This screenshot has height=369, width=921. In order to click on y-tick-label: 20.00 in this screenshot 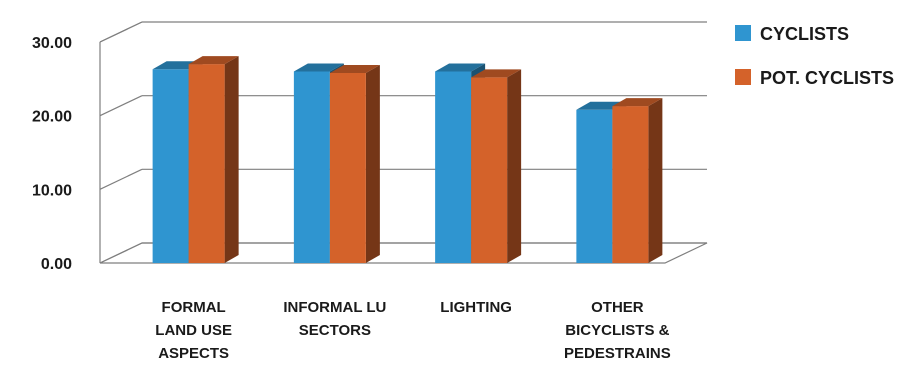, I will do `click(52, 117)`.